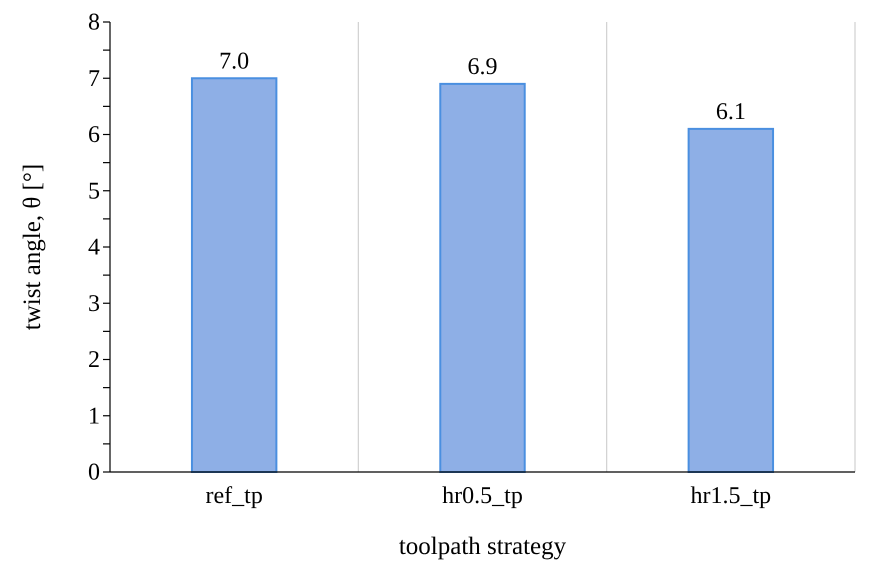 This screenshot has width=875, height=576. Describe the element at coordinates (94, 135) in the screenshot. I see `y-tick-label: 6` at that location.